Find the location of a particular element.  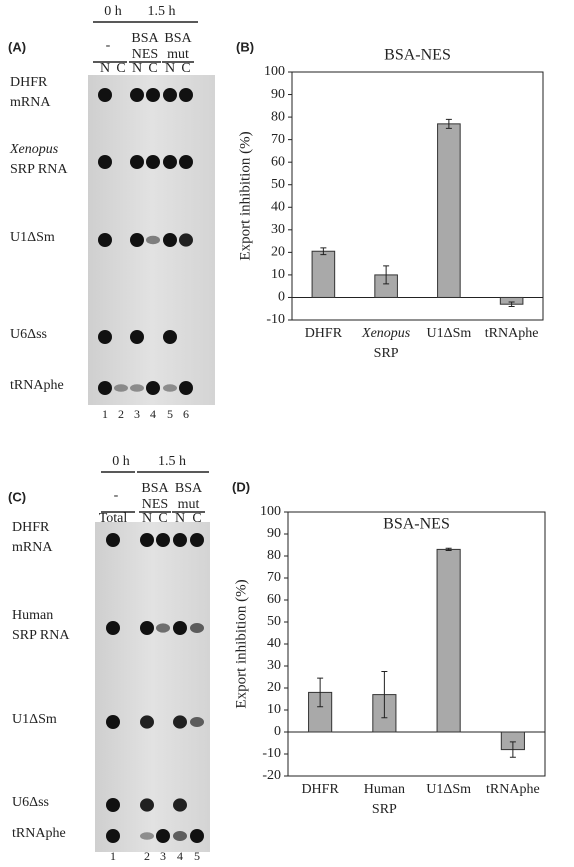

lane-label: Total is located at coordinates (113, 518).